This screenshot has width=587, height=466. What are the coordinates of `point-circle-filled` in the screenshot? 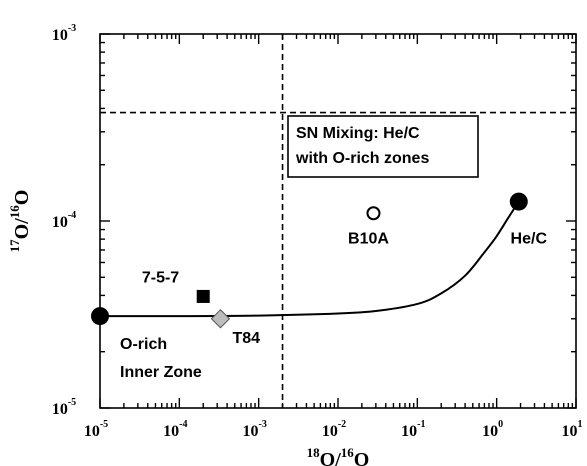 It's located at (518, 201).